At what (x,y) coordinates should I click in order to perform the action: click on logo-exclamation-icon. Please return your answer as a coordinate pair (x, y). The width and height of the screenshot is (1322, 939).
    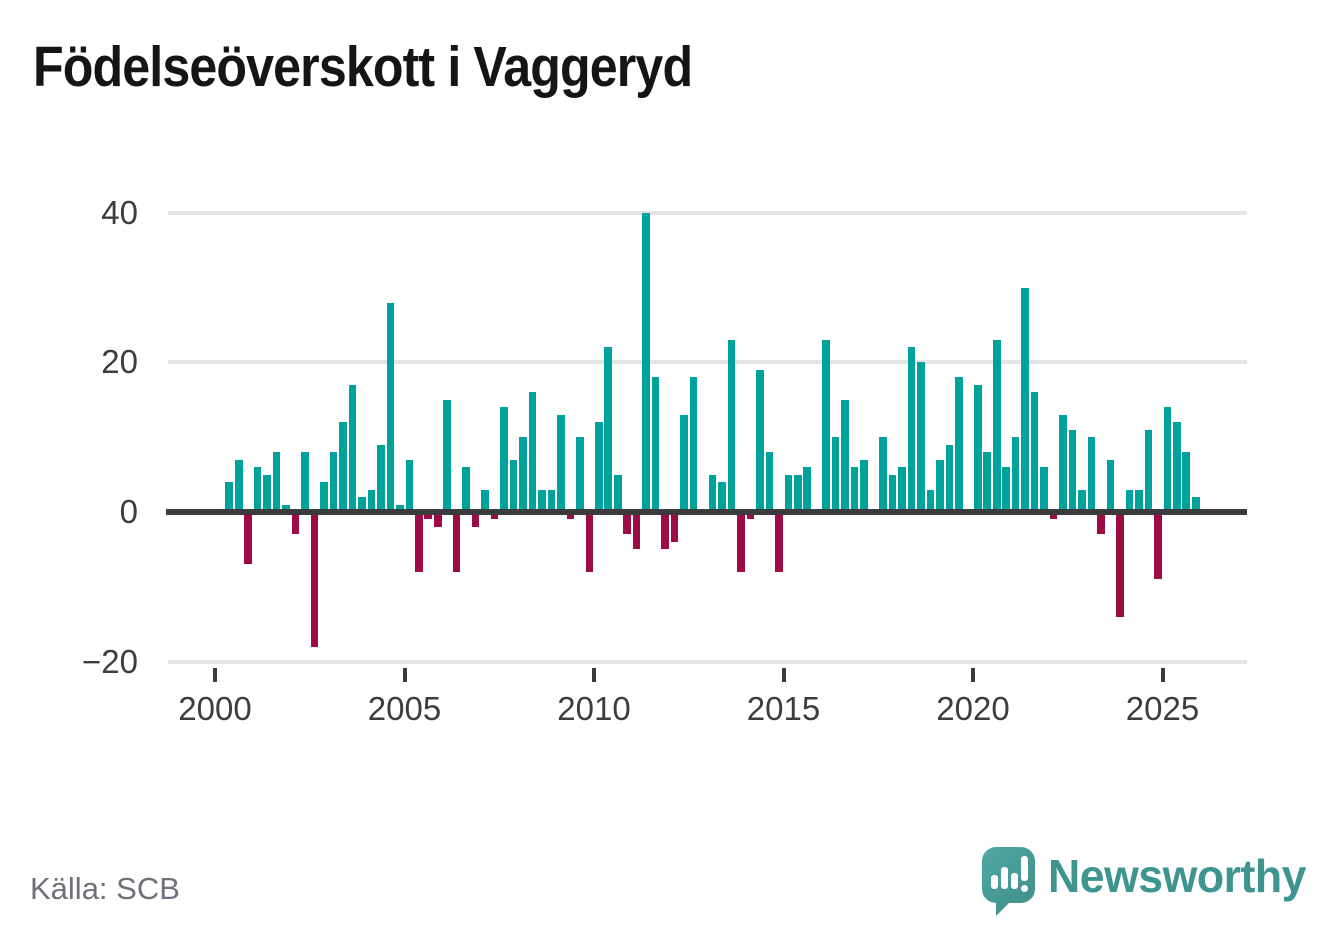
    Looking at the image, I should click on (1024, 868).